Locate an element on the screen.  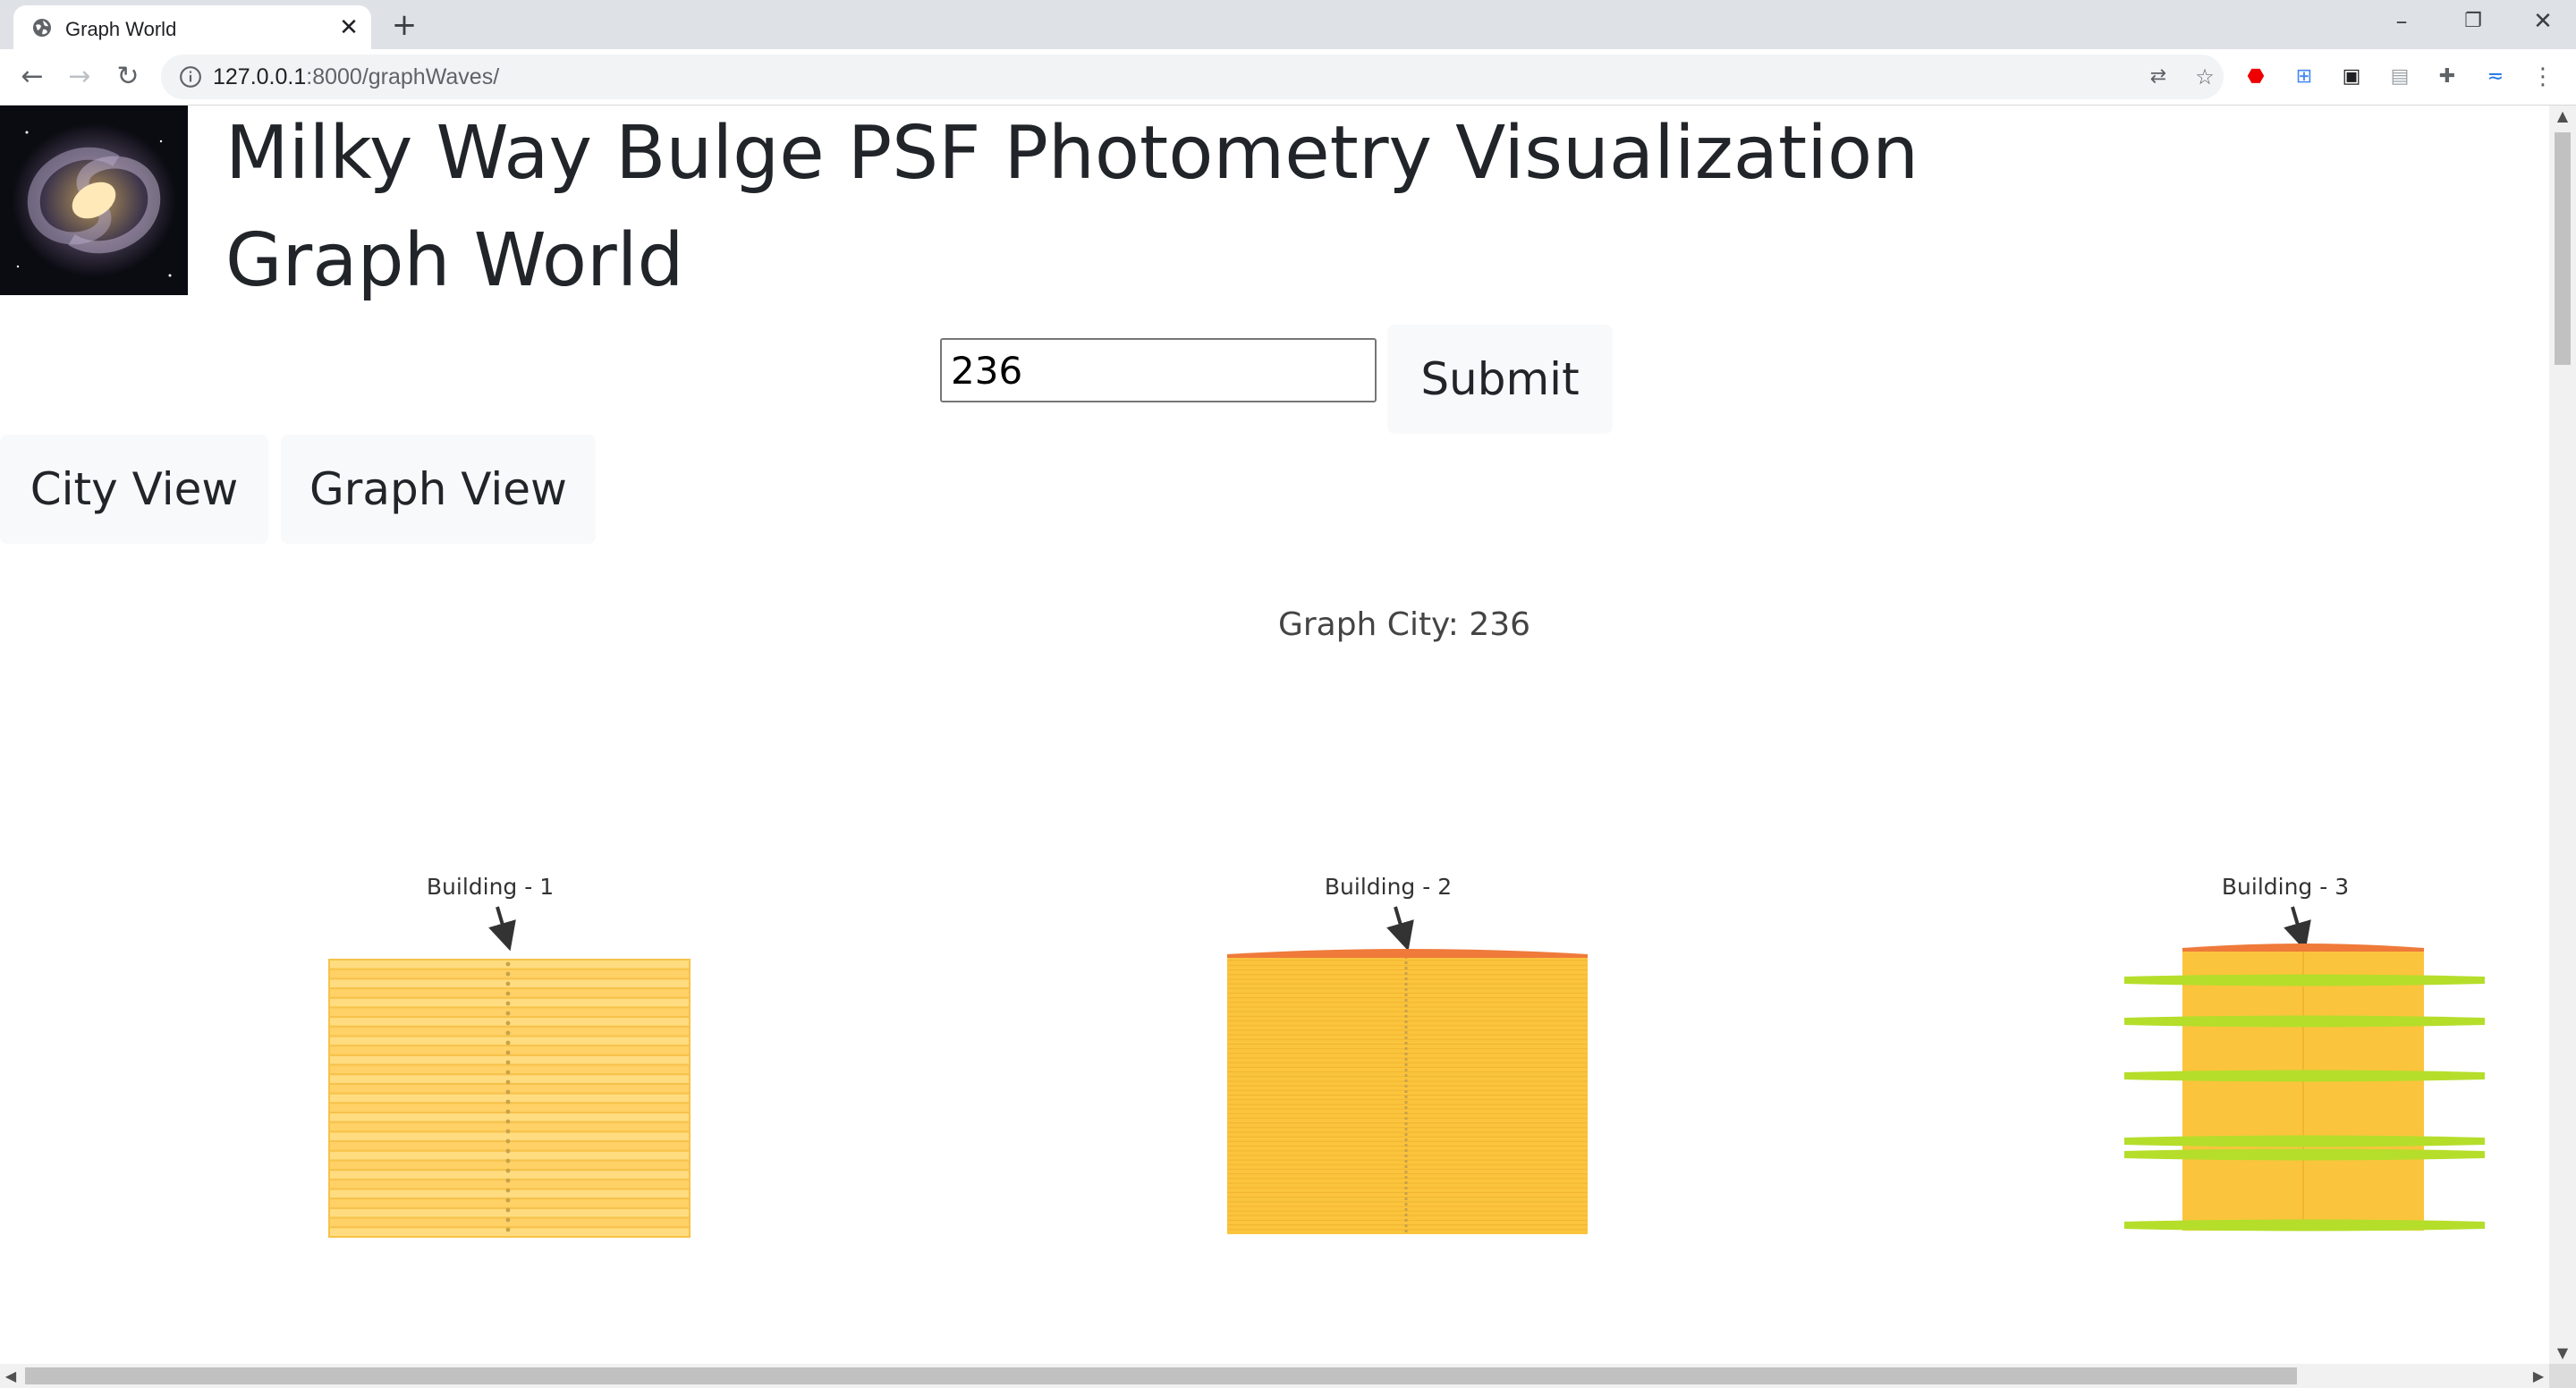
globe-icon is located at coordinates (42, 28).